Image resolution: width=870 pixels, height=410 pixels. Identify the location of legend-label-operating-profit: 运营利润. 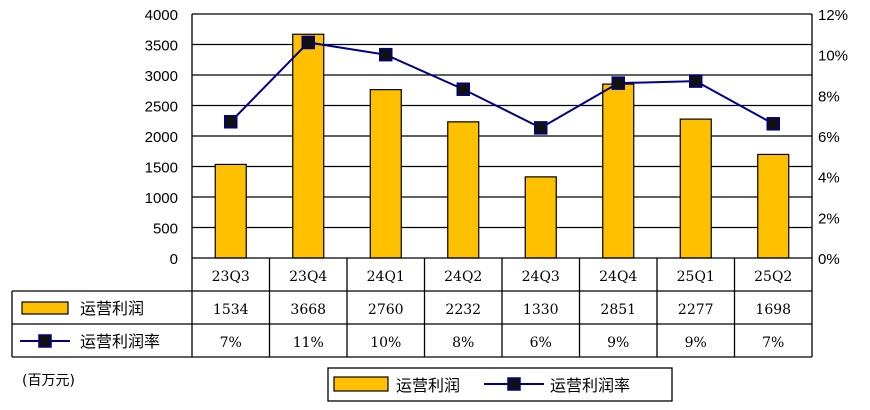
(428, 385).